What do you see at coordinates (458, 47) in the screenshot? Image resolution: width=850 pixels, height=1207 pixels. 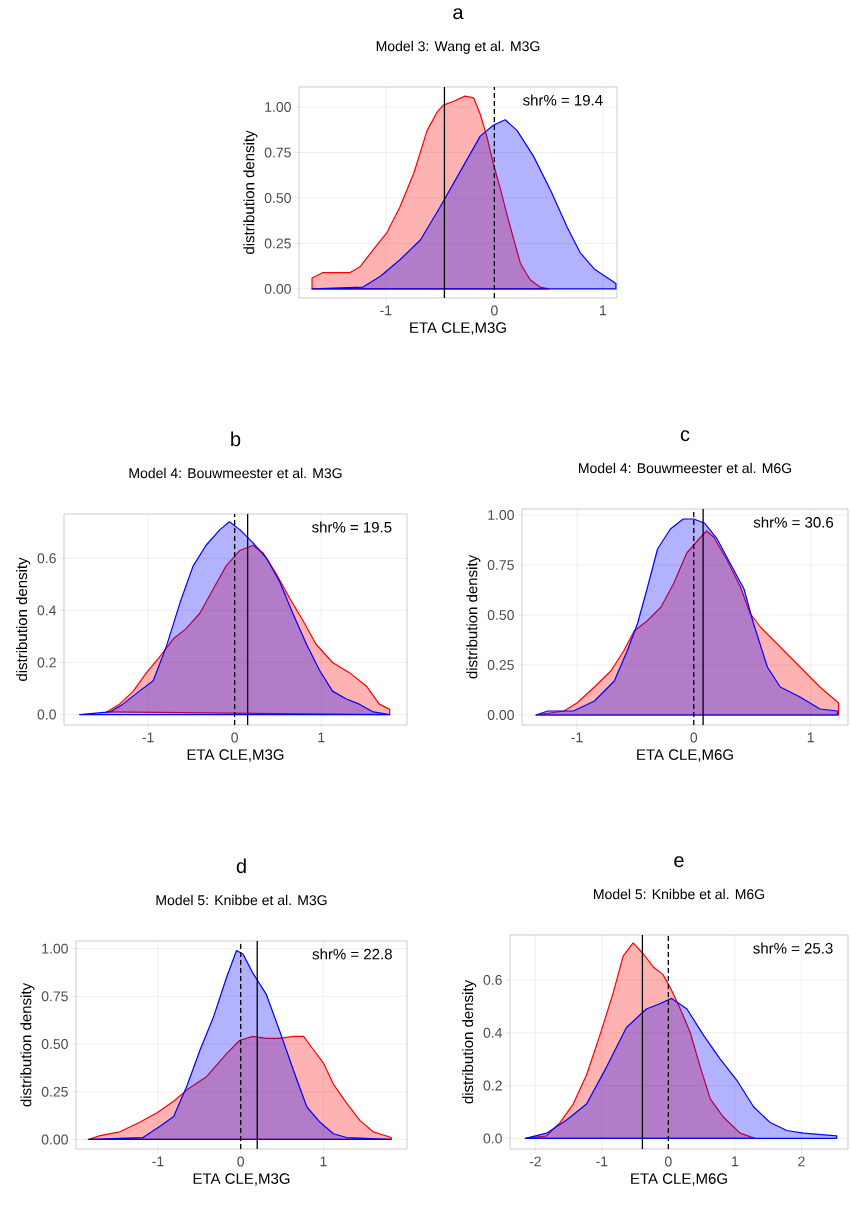 I see `chart-subtitle: Model 3: Wang et al. M3G` at bounding box center [458, 47].